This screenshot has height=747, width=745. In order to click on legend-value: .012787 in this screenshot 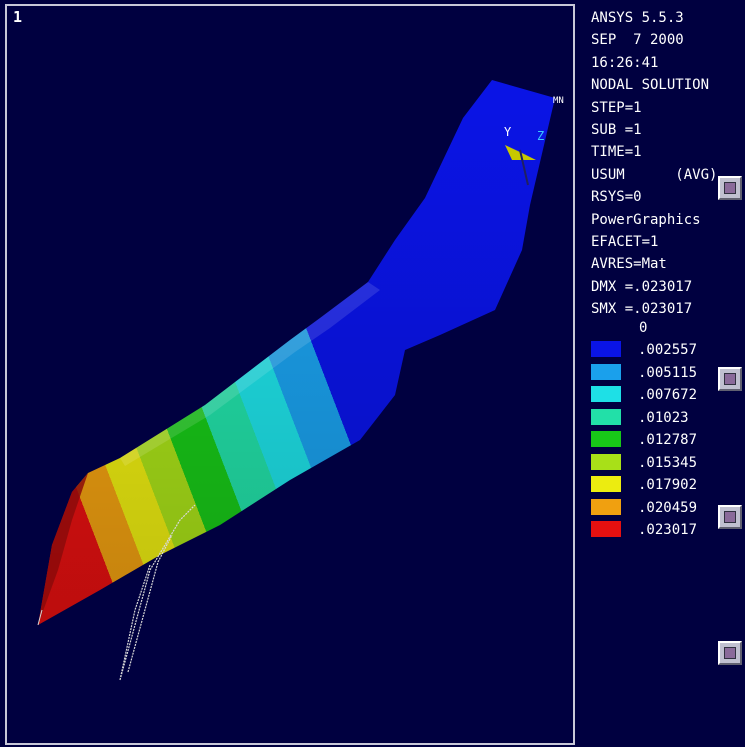, I will do `click(668, 440)`.